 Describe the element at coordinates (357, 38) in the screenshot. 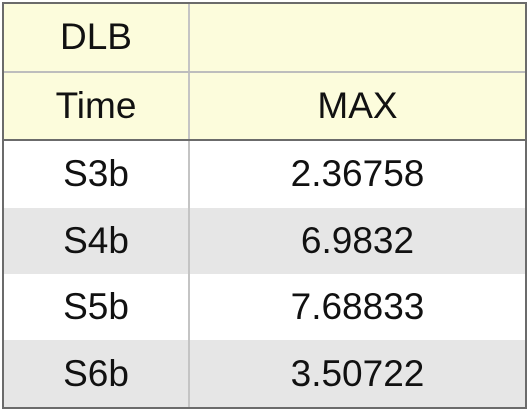

I see `header-cell-empty` at that location.